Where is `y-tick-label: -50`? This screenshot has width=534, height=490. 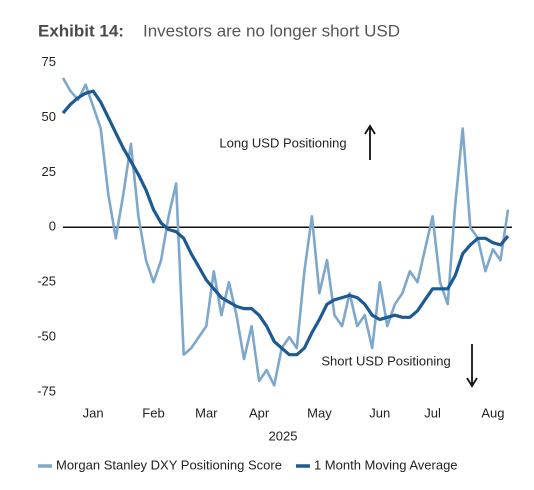 y-tick-label: -50 is located at coordinates (46, 336).